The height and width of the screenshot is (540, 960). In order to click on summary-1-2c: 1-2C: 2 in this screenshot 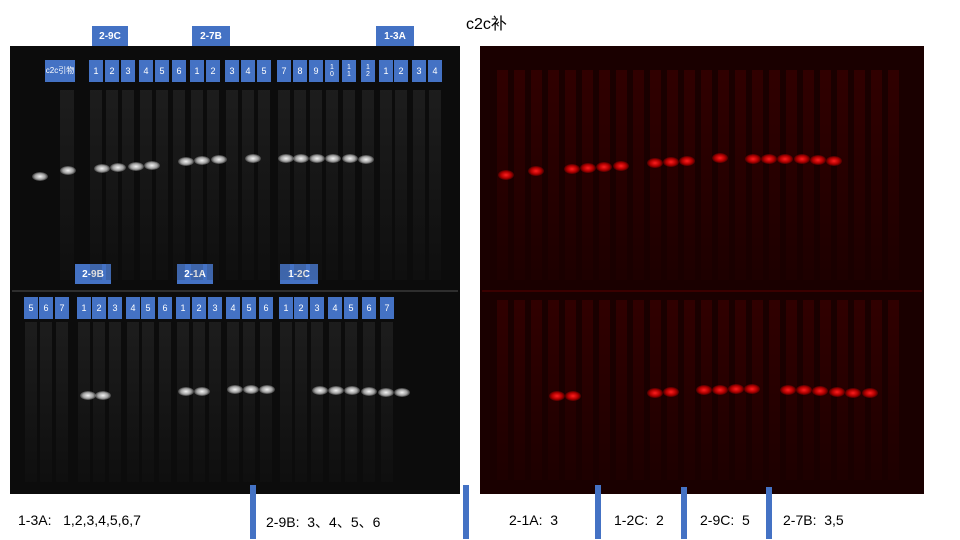, I will do `click(639, 520)`.